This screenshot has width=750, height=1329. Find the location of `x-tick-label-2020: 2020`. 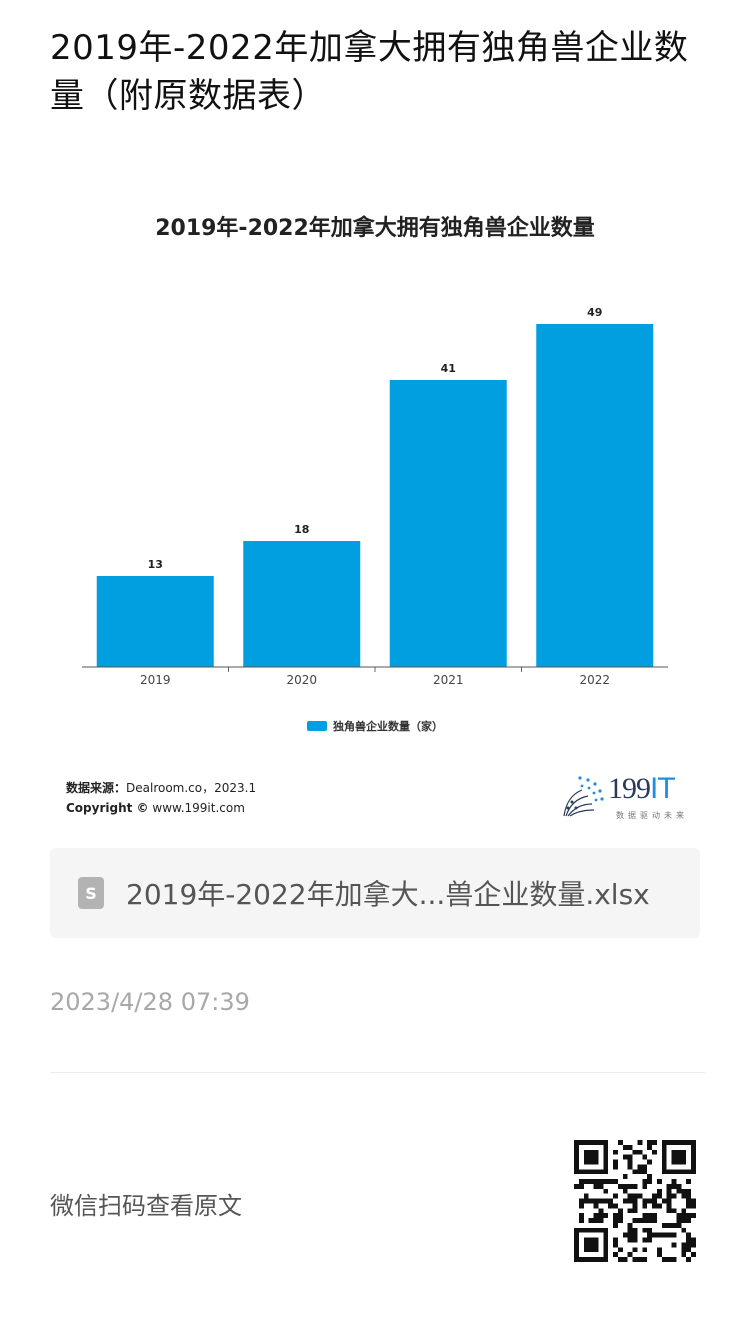

x-tick-label-2020: 2020 is located at coordinates (301, 680).